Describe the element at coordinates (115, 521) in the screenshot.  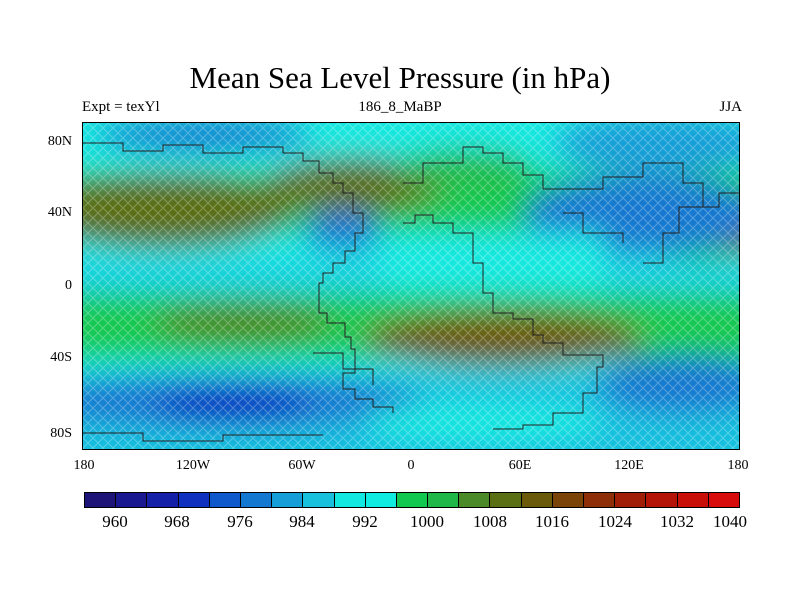
I see `colorbar-label: 960` at that location.